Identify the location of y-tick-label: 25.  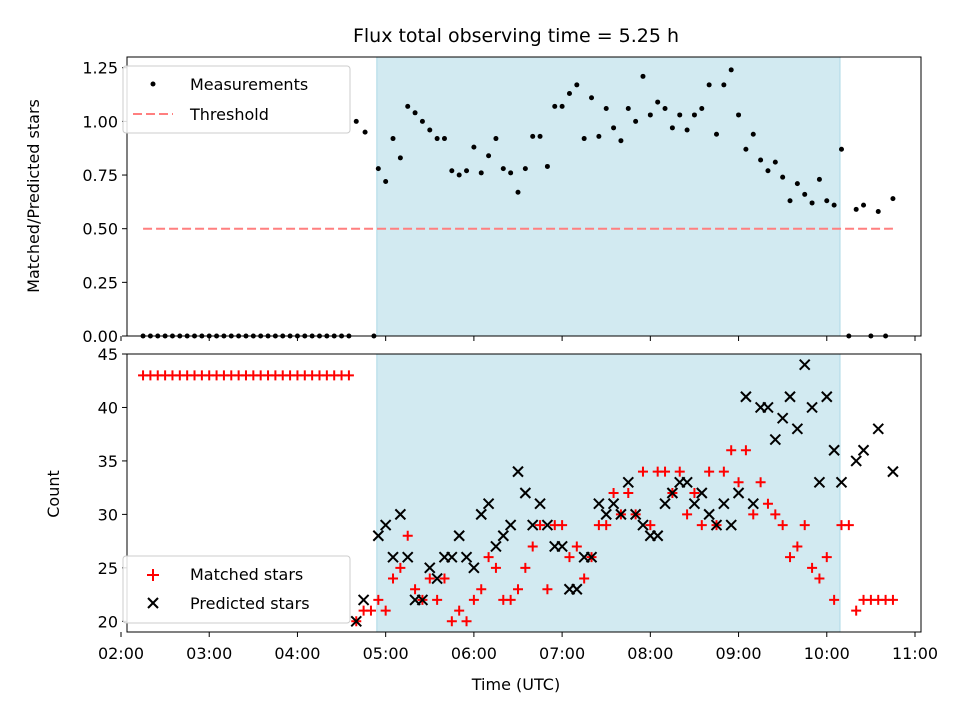
(108, 568).